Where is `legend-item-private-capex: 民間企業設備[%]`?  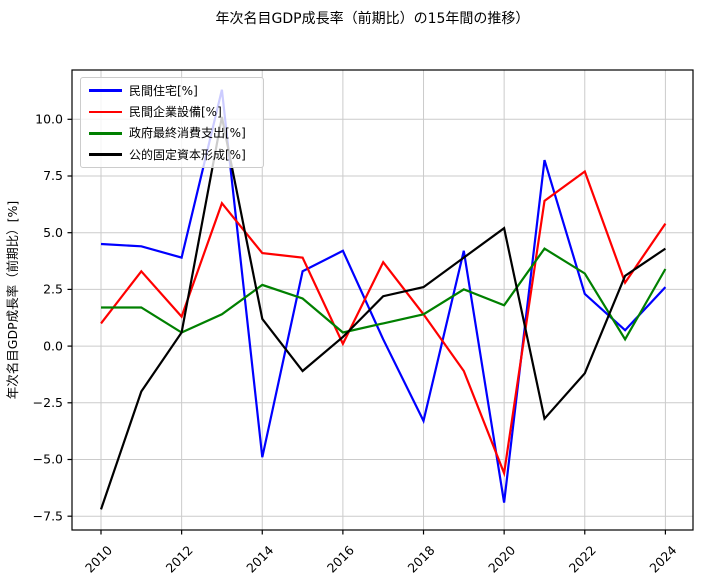
legend-item-private-capex: 民間企業設備[%] is located at coordinates (172, 111).